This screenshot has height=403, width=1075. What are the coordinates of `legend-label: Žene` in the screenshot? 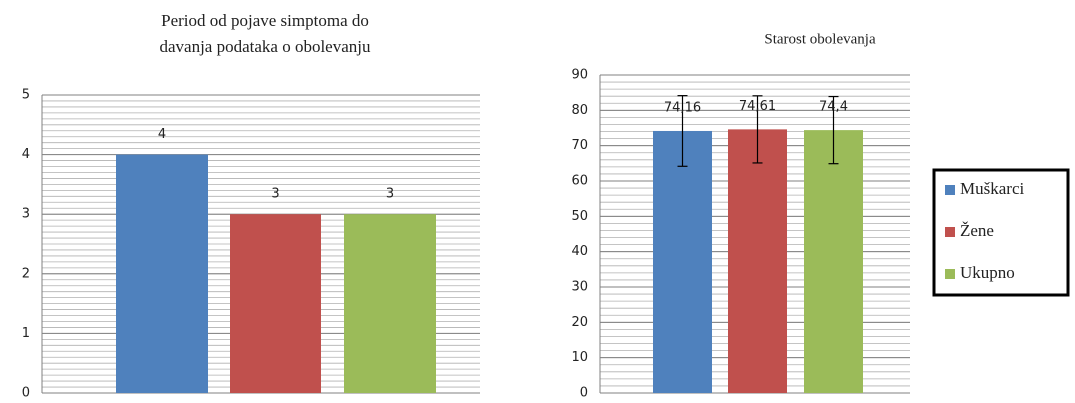 It's located at (977, 230).